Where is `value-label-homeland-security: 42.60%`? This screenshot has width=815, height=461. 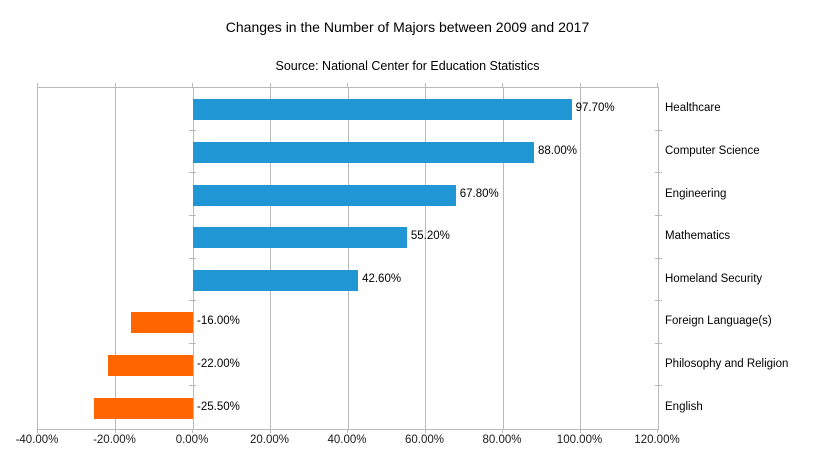
value-label-homeland-security: 42.60% is located at coordinates (382, 278).